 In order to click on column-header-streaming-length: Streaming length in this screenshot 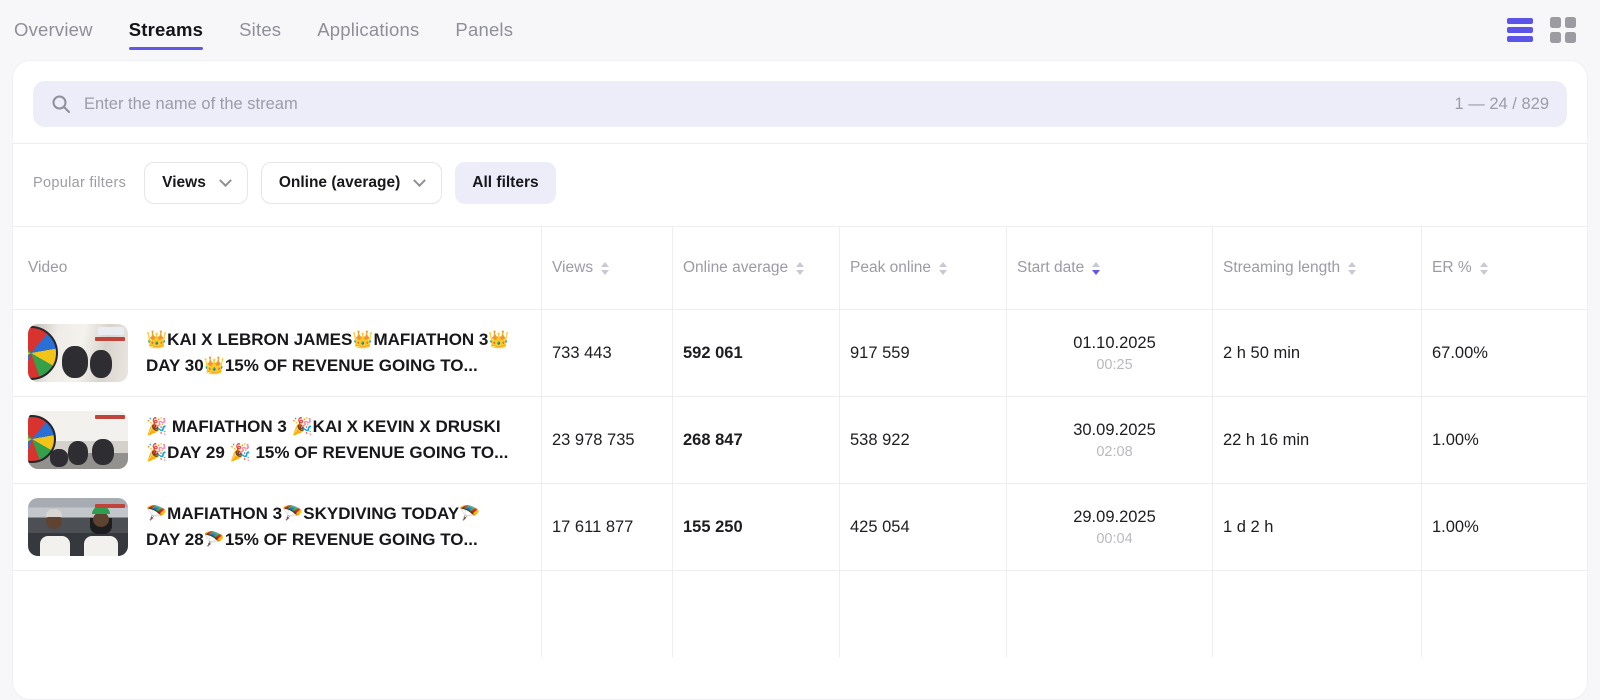, I will do `click(1316, 268)`.